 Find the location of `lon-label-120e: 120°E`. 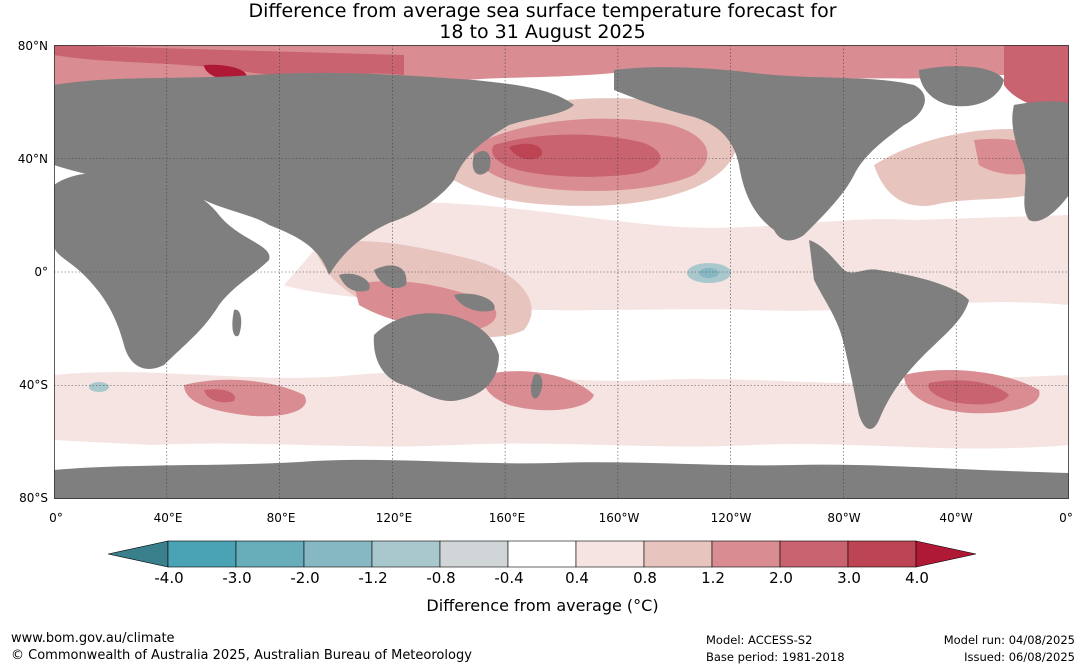

lon-label-120e: 120°E is located at coordinates (394, 518).